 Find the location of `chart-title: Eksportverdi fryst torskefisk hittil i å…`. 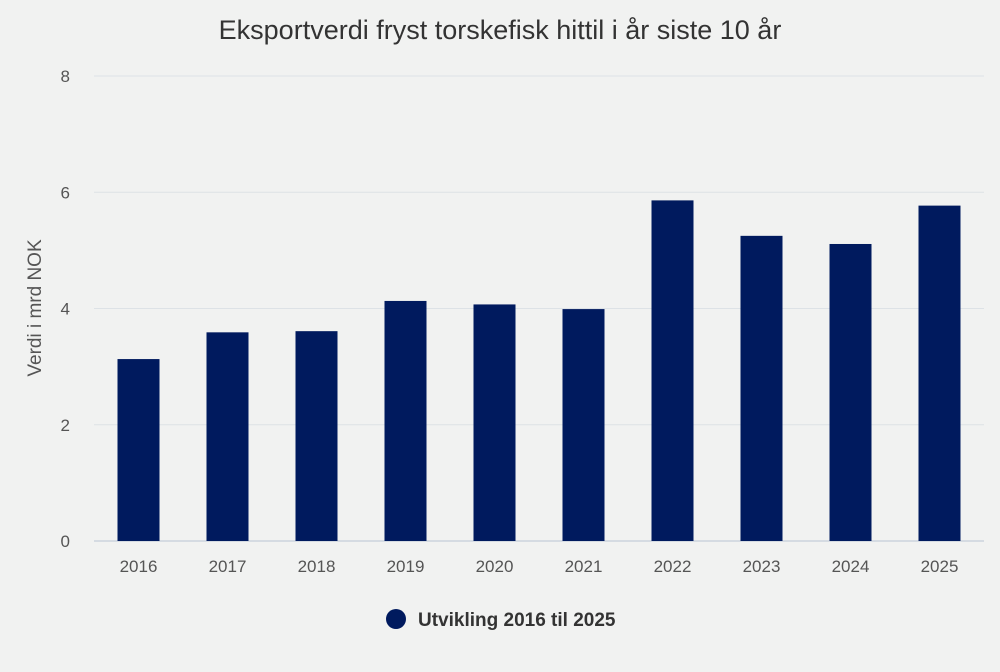

chart-title: Eksportverdi fryst torskefisk hittil i å… is located at coordinates (500, 30).